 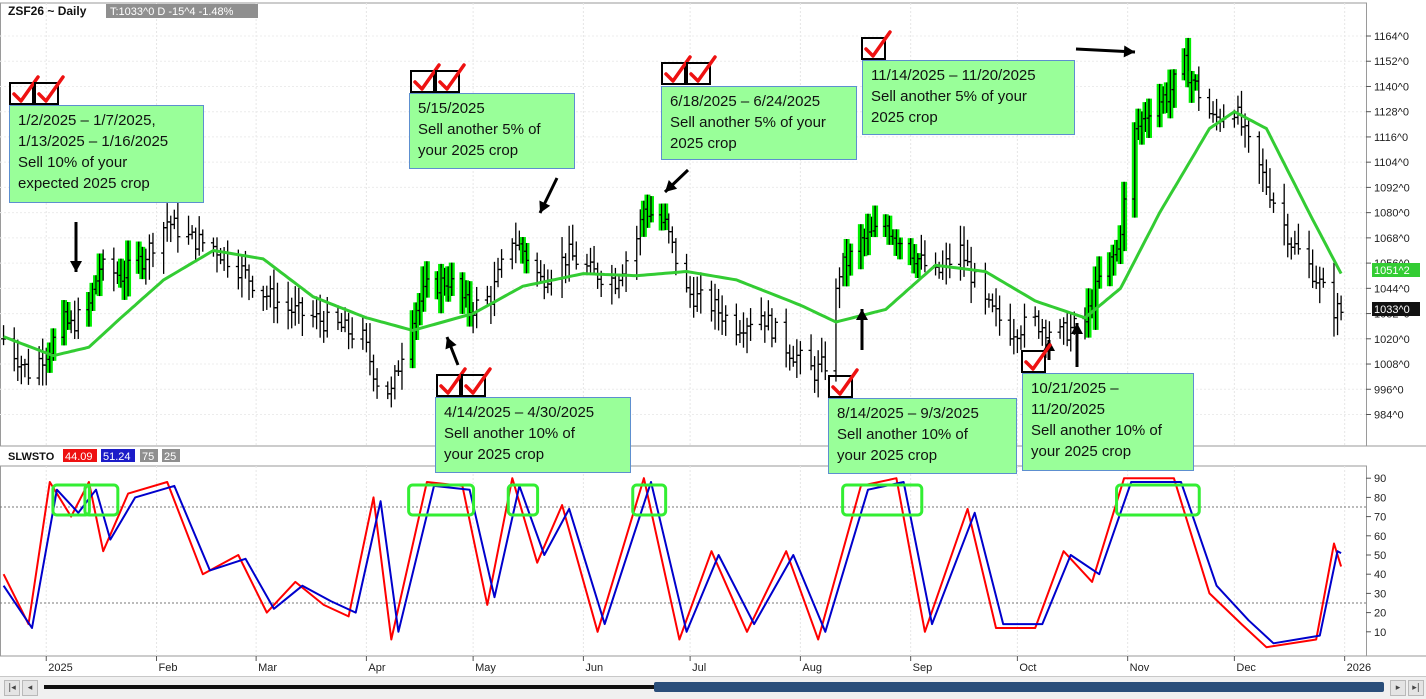 What do you see at coordinates (1391, 163) in the screenshot?
I see `price-tick-label: 1104^0` at bounding box center [1391, 163].